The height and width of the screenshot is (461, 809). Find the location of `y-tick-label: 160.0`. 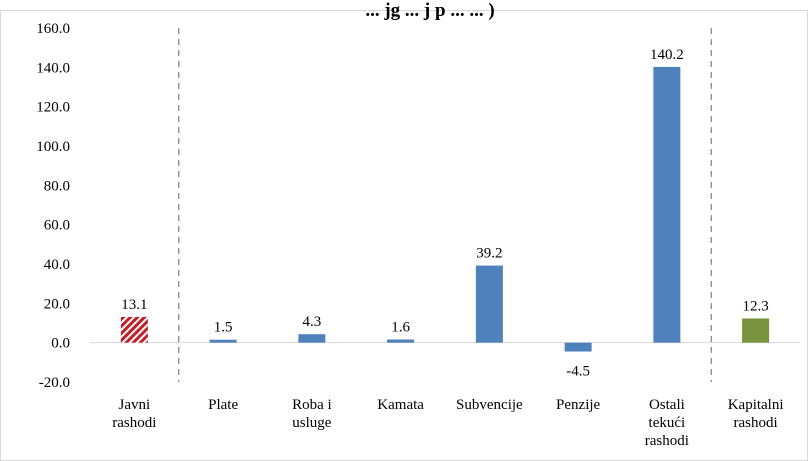

y-tick-label: 160.0 is located at coordinates (53, 29).